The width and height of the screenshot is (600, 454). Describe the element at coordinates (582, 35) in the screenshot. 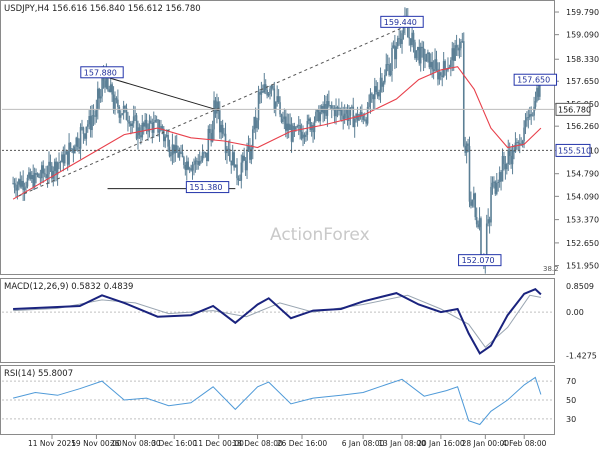

I see `price-y-tick-label: 159.090` at that location.